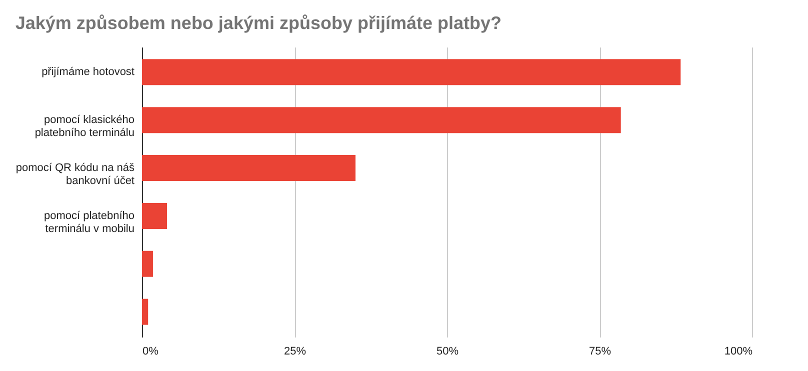  What do you see at coordinates (600, 352) in the screenshot?
I see `x-tick-label: 75%` at bounding box center [600, 352].